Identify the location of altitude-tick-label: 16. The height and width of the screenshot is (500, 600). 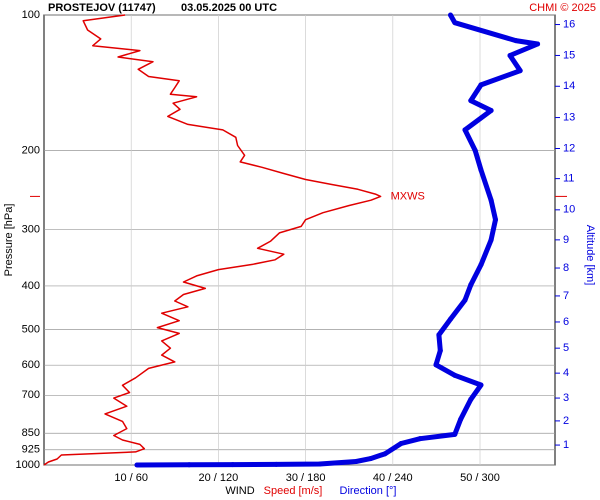
(569, 24).